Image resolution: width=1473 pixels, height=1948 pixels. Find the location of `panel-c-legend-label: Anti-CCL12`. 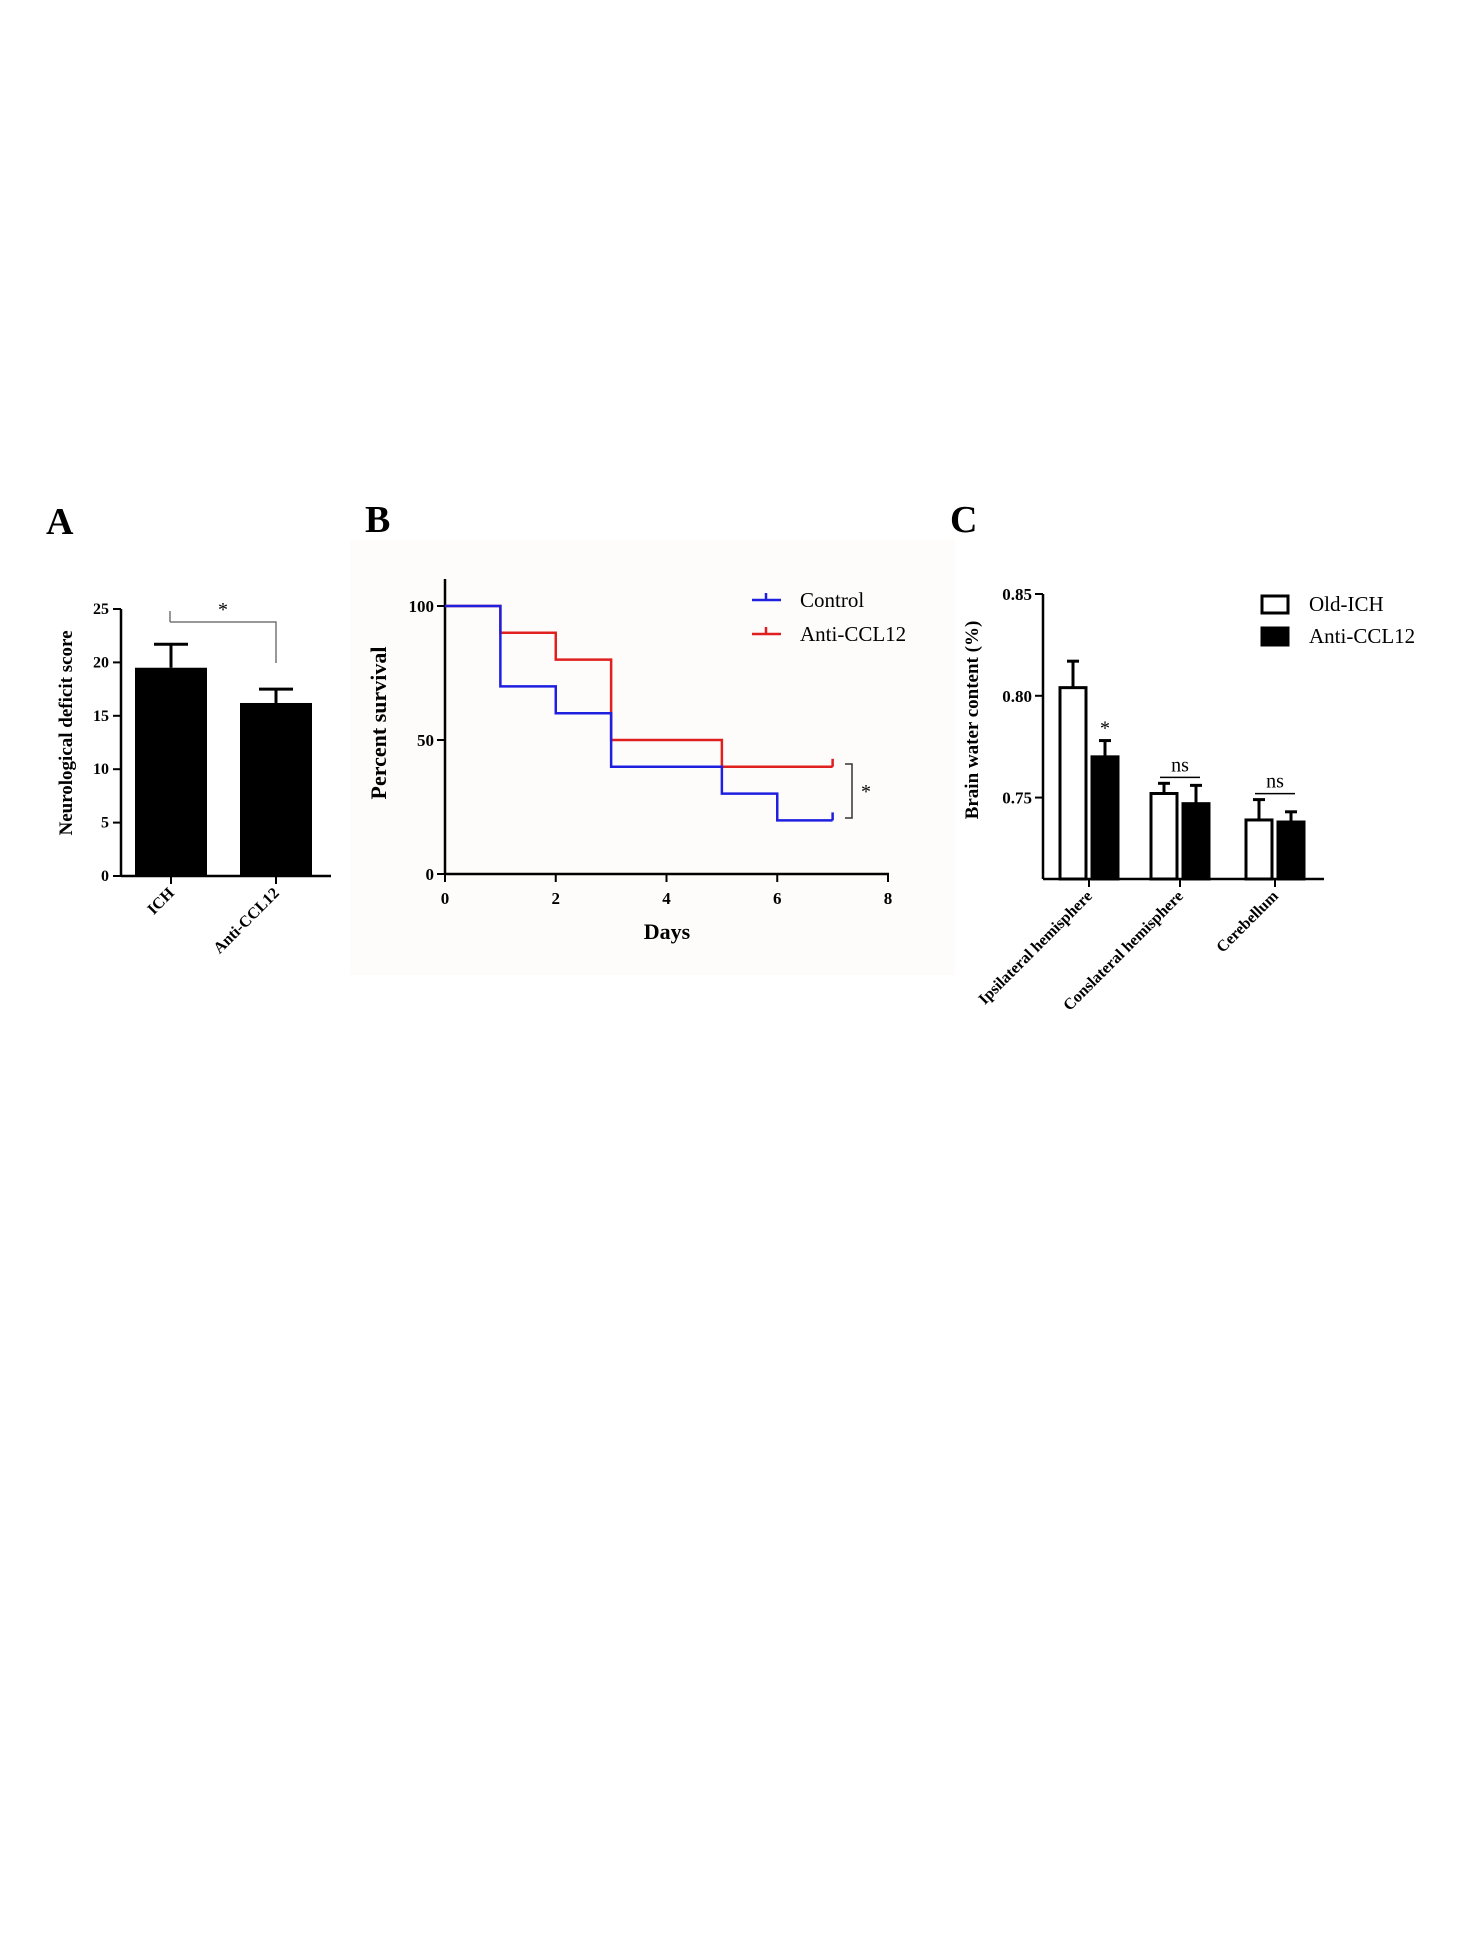

panel-c-legend-label: Anti-CCL12 is located at coordinates (1362, 636).